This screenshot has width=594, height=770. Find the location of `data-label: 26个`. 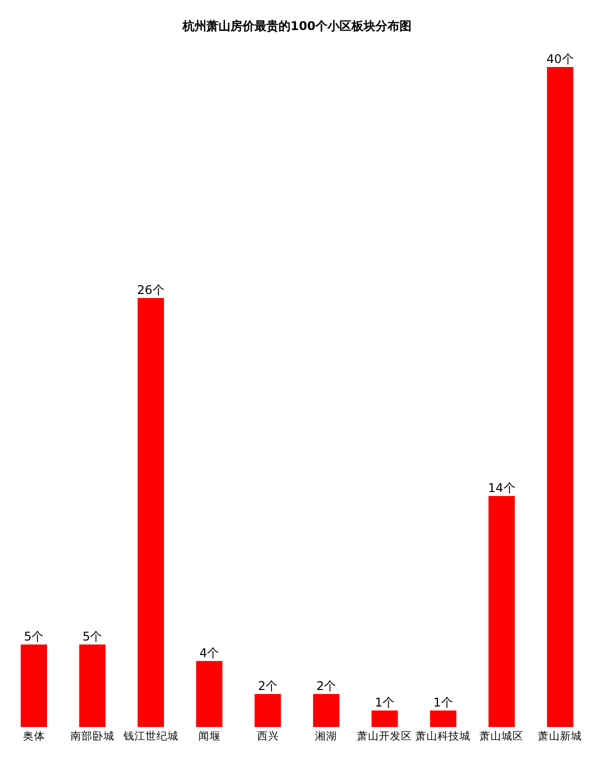

data-label: 26个 is located at coordinates (150, 290).